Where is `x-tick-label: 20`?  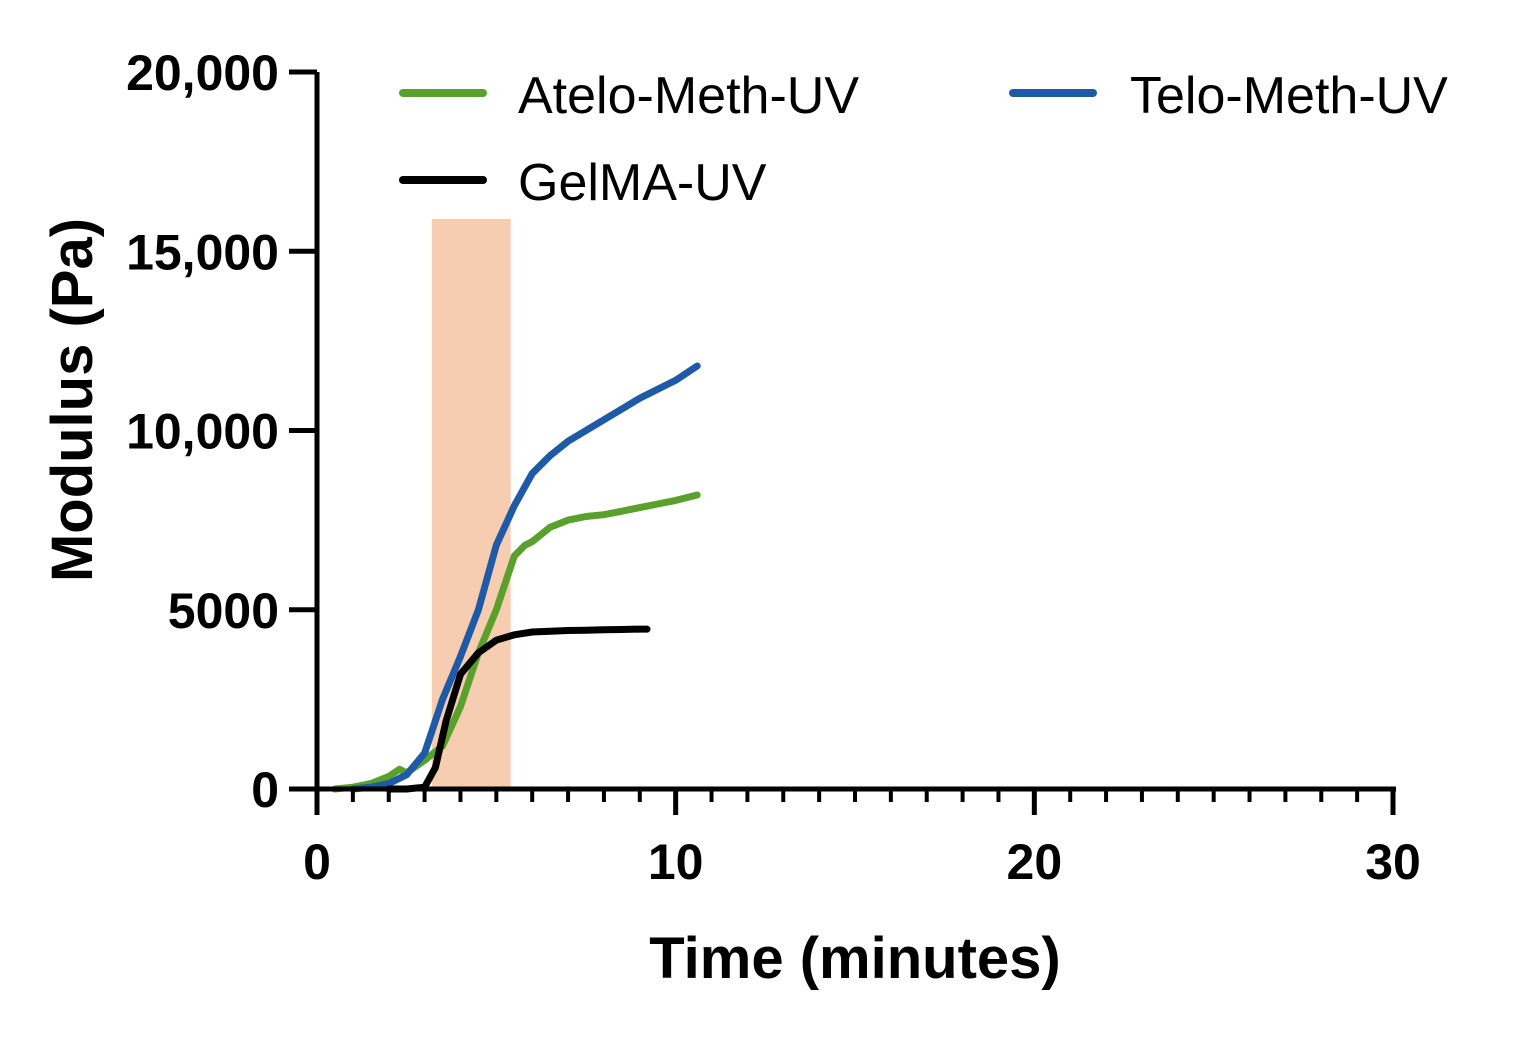 x-tick-label: 20 is located at coordinates (1035, 862).